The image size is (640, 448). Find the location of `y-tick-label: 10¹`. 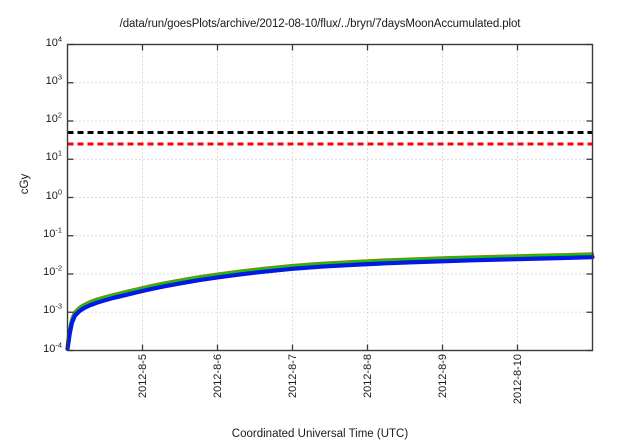

y-tick-label: 10¹ is located at coordinates (53, 156).